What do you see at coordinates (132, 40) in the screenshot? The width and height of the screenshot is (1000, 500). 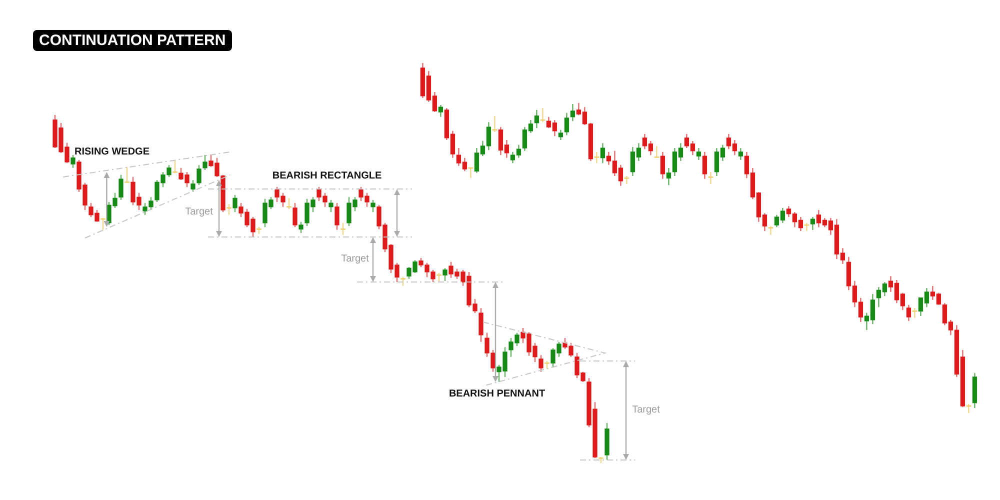 I see `chart-title: CONTINUATION PATTERN` at bounding box center [132, 40].